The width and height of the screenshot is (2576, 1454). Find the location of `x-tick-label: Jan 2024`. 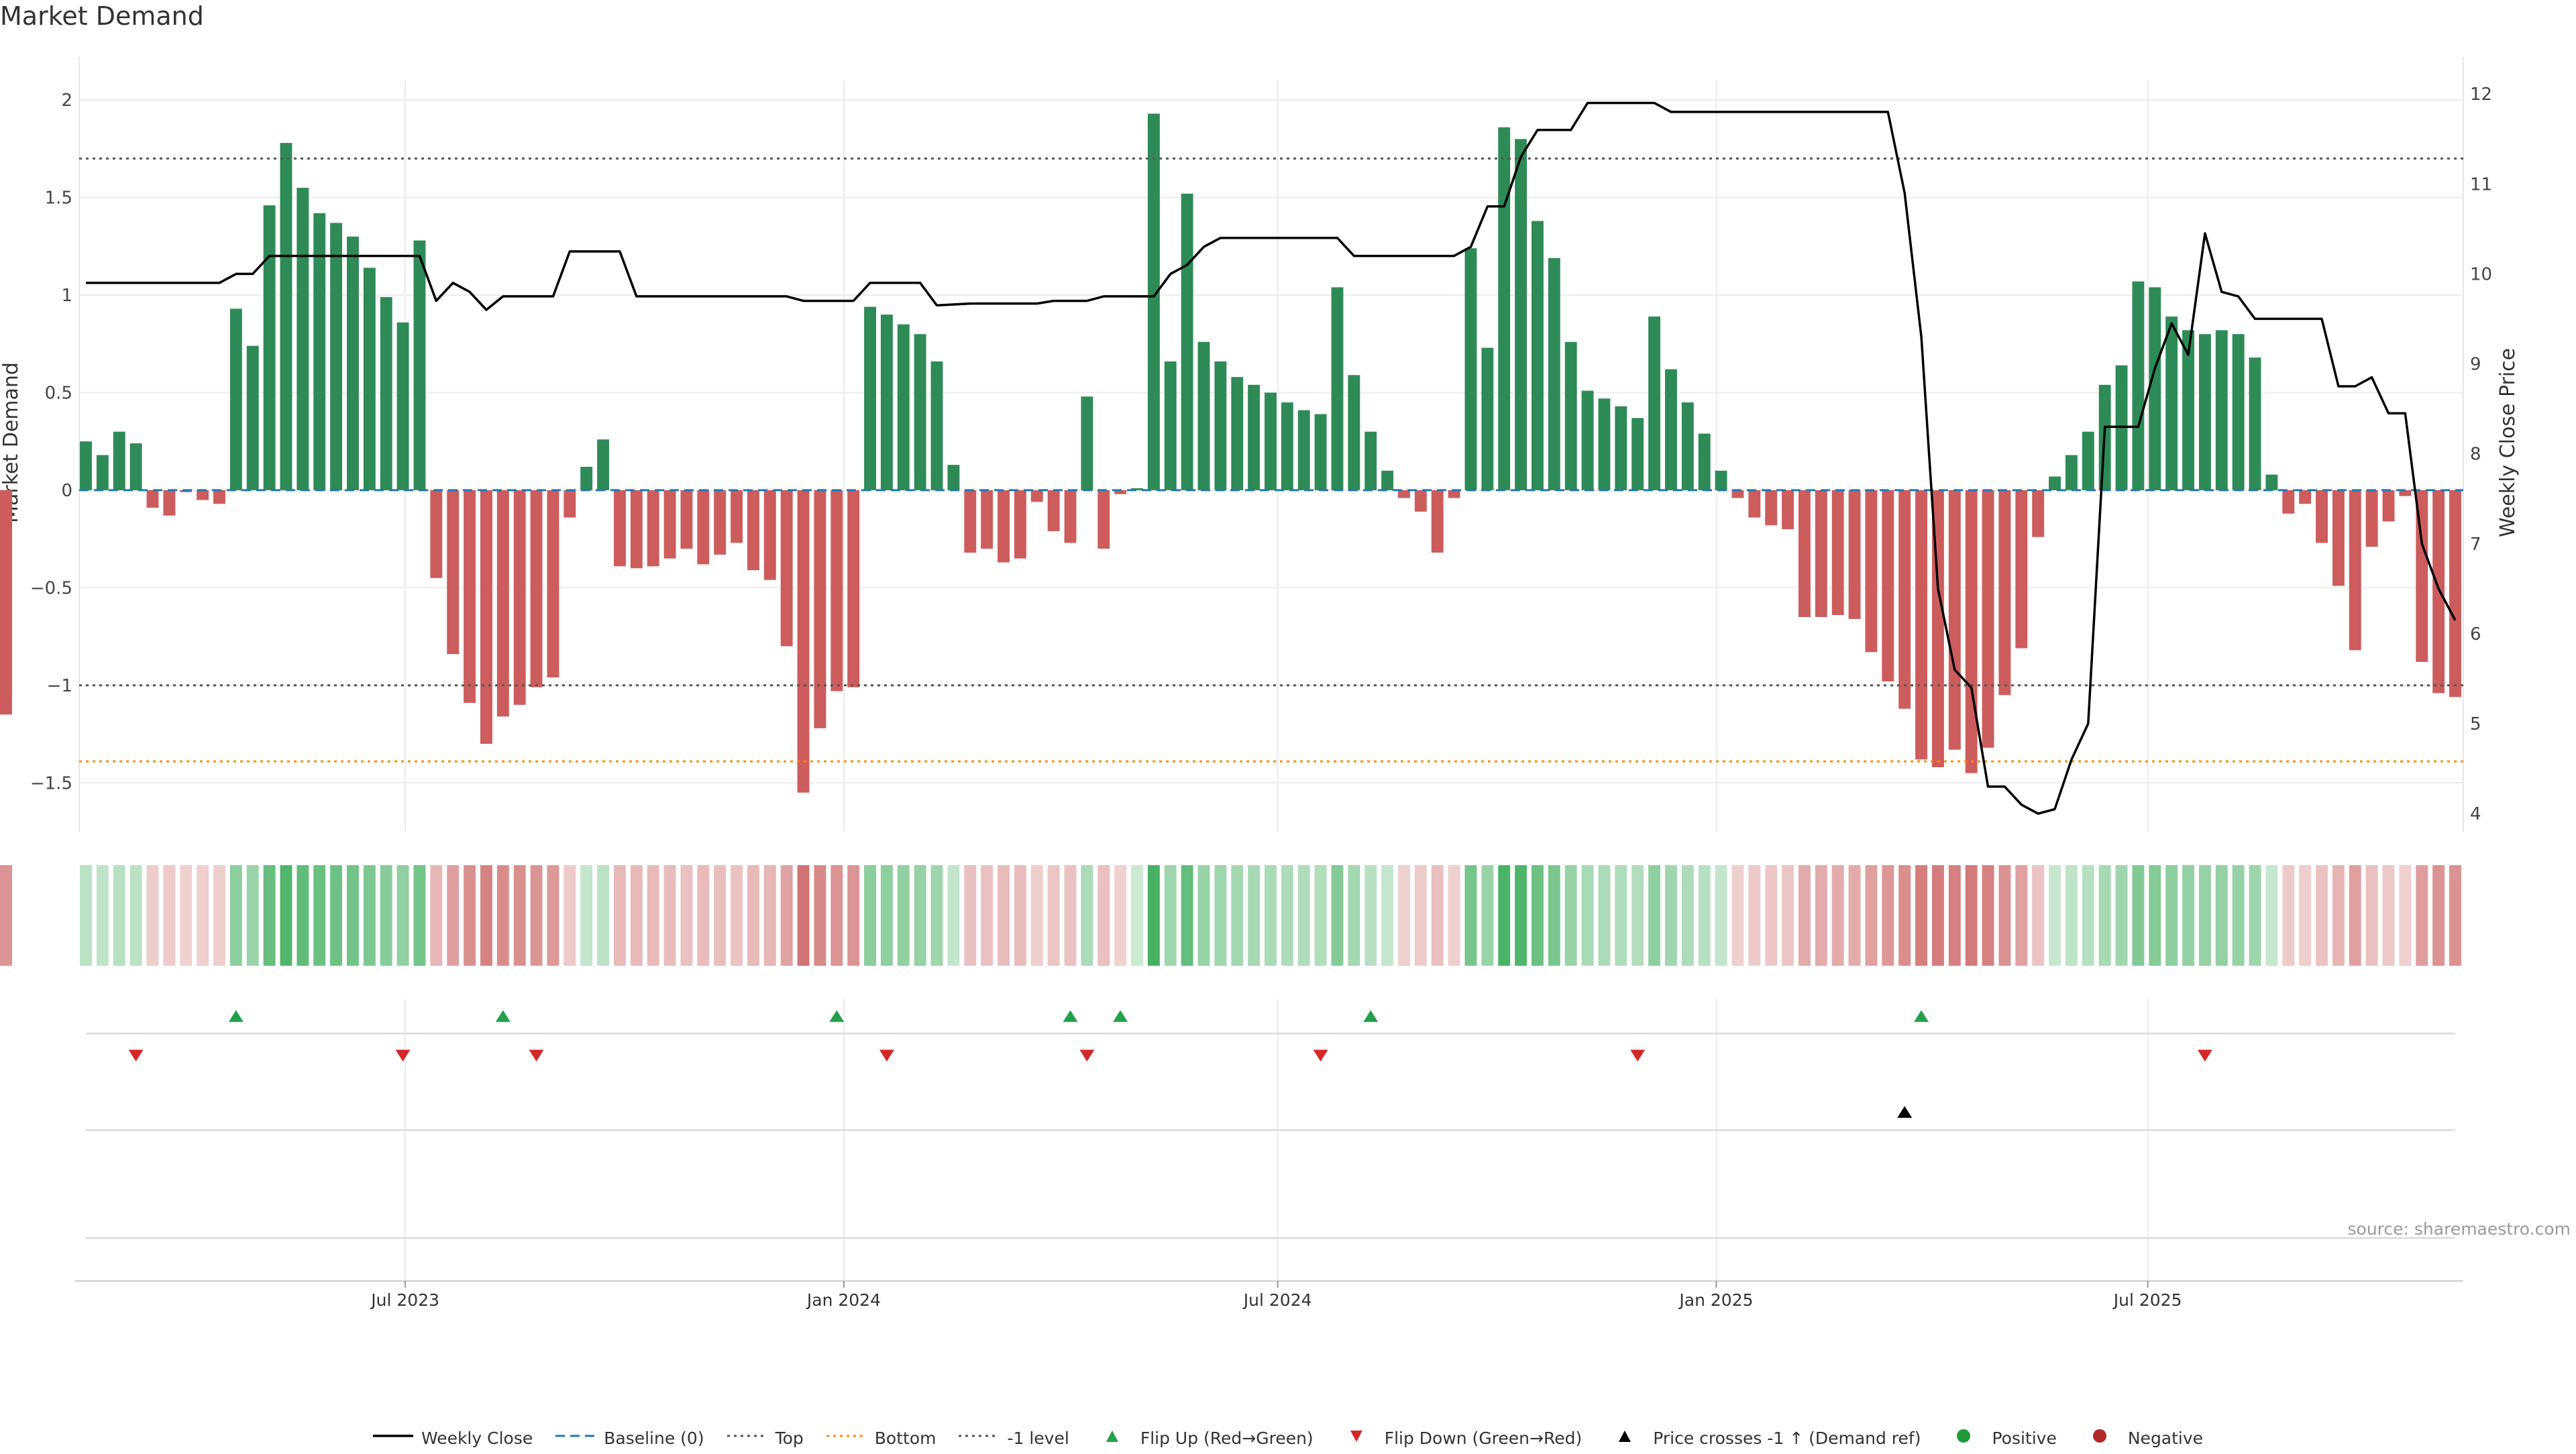

x-tick-label: Jan 2024 is located at coordinates (843, 1300).